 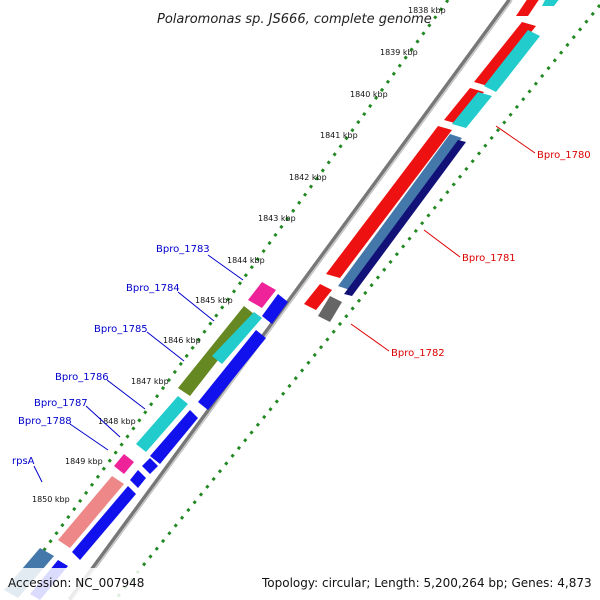 I want to click on gene-label: Bpro_1785, so click(x=121, y=329).